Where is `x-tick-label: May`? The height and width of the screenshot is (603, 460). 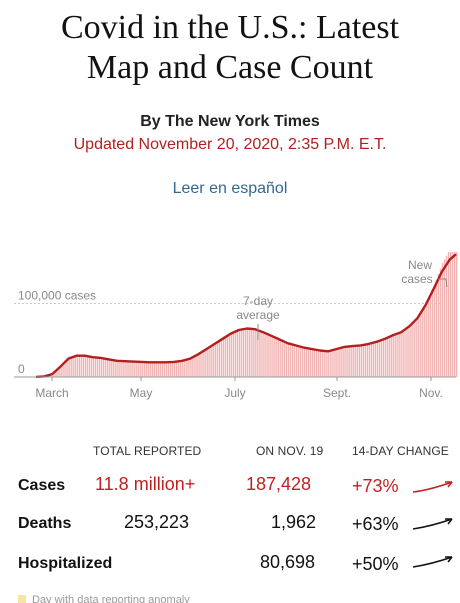
x-tick-label: May is located at coordinates (141, 393).